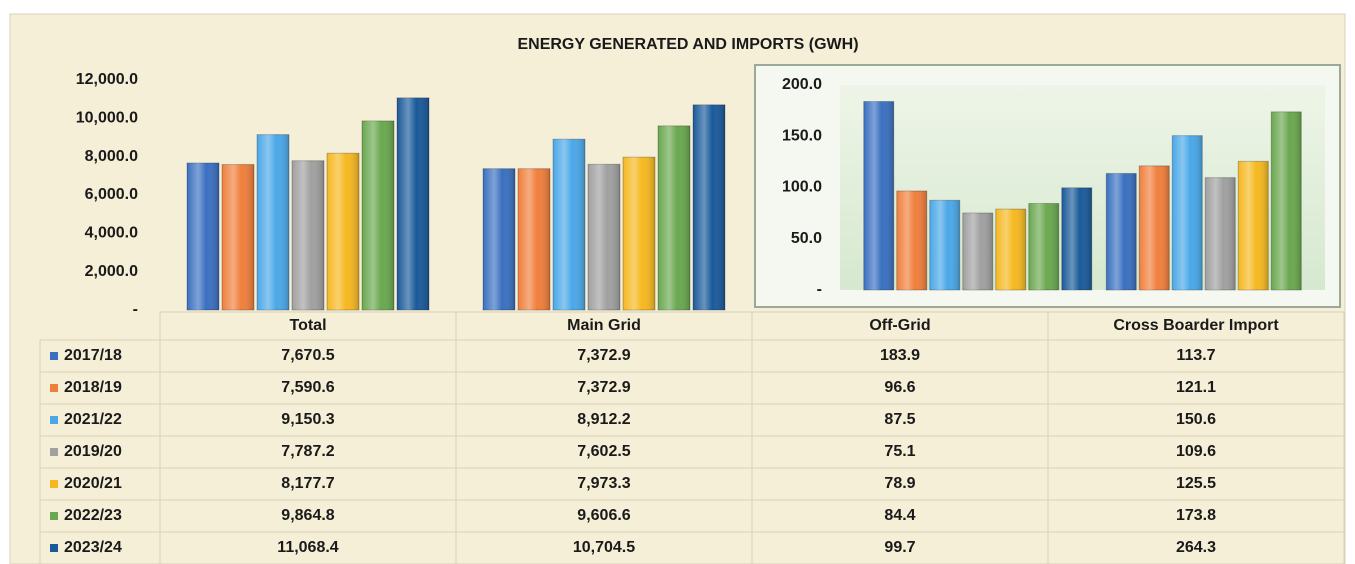  I want to click on table-cell: 173.8, so click(1196, 515).